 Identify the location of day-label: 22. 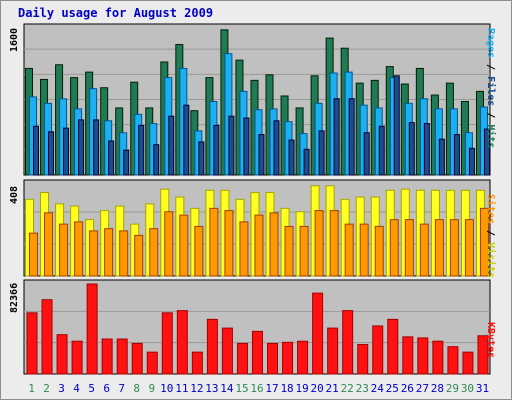
(347, 388).